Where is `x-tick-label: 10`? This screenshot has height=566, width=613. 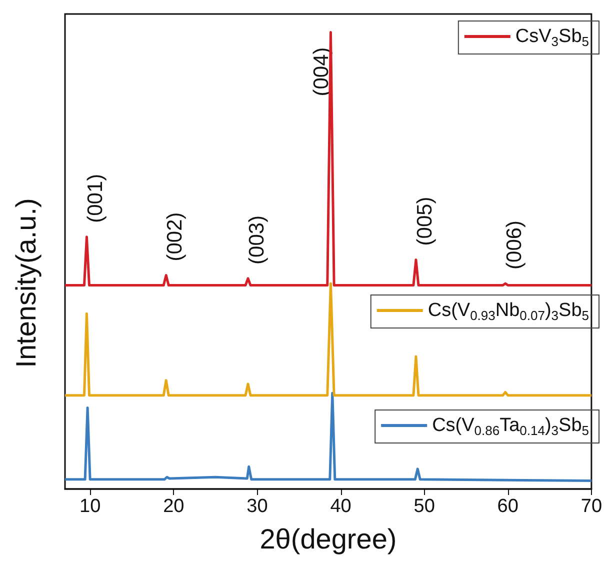 x-tick-label: 10 is located at coordinates (90, 506).